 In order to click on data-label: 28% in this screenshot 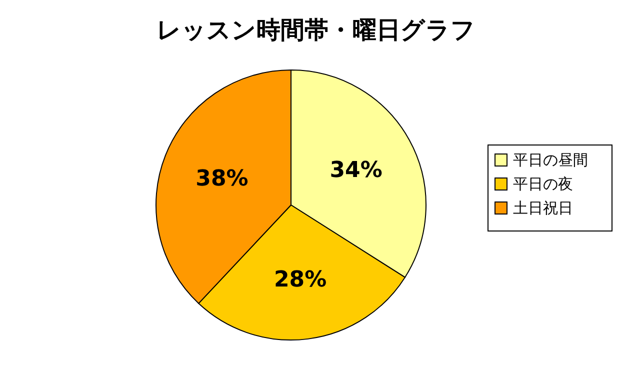, I will do `click(300, 279)`.